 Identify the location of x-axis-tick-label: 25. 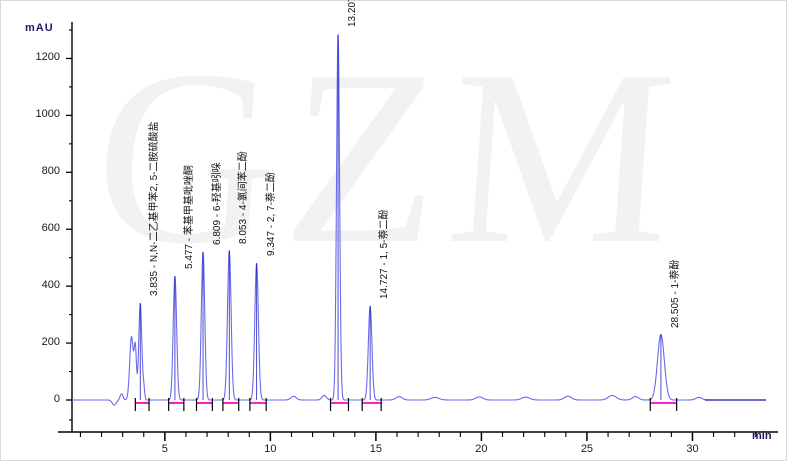
(587, 449).